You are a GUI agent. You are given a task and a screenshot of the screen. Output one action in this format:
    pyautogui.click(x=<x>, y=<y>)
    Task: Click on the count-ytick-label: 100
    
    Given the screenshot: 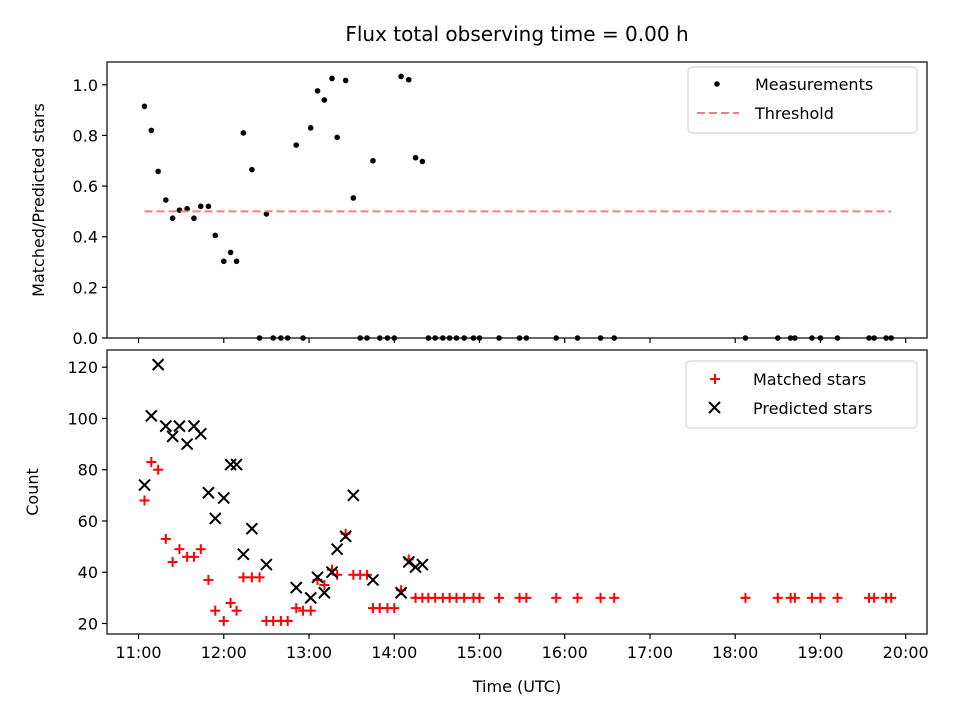 What is the action you would take?
    pyautogui.click(x=82, y=418)
    